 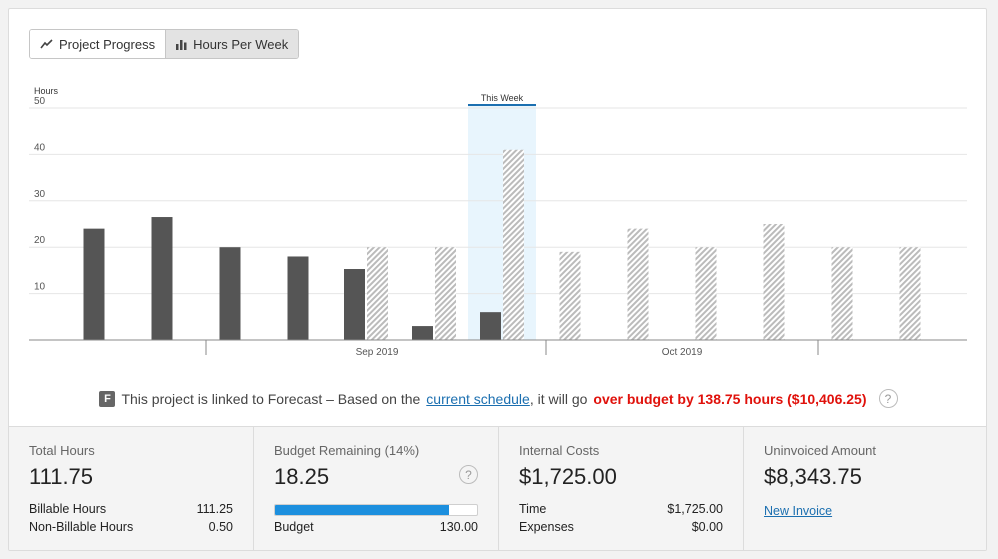 What do you see at coordinates (820, 450) in the screenshot?
I see `stat-label: Uninvoiced Amount` at bounding box center [820, 450].